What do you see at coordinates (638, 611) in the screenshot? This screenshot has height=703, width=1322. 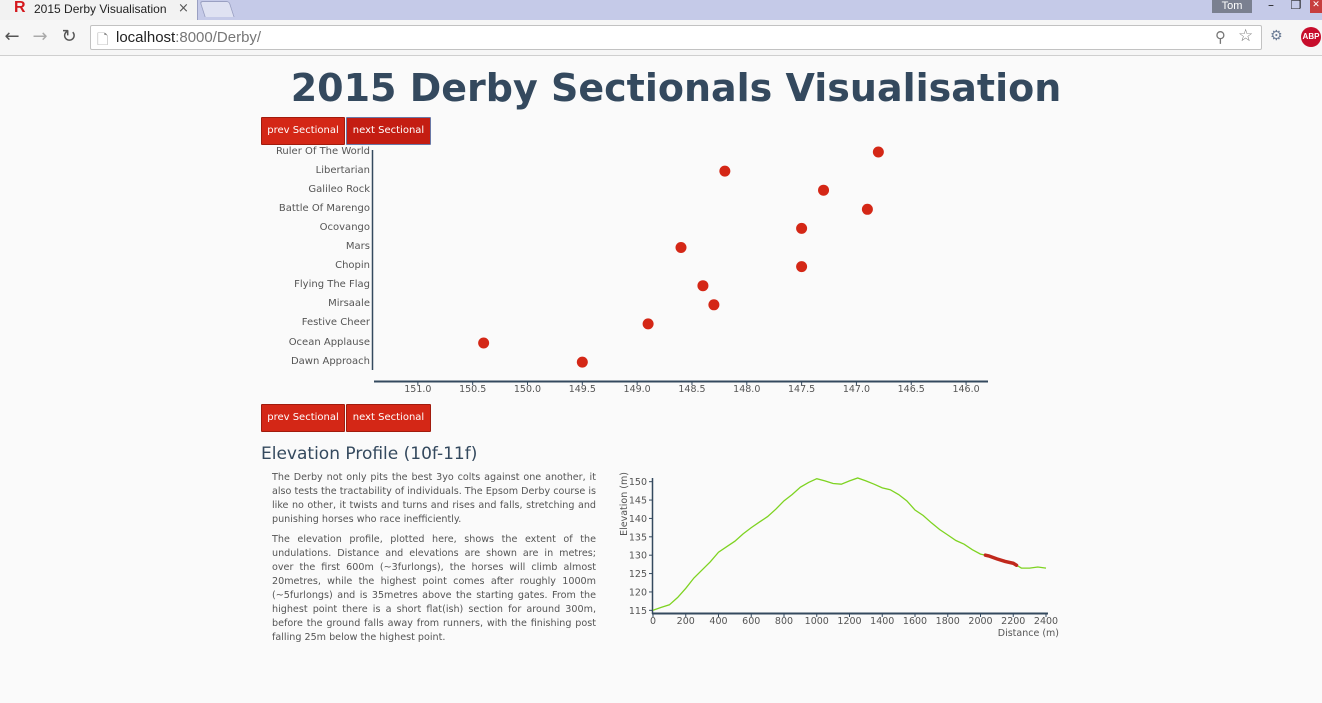 I see `elevation-y-tick-label: 115` at bounding box center [638, 611].